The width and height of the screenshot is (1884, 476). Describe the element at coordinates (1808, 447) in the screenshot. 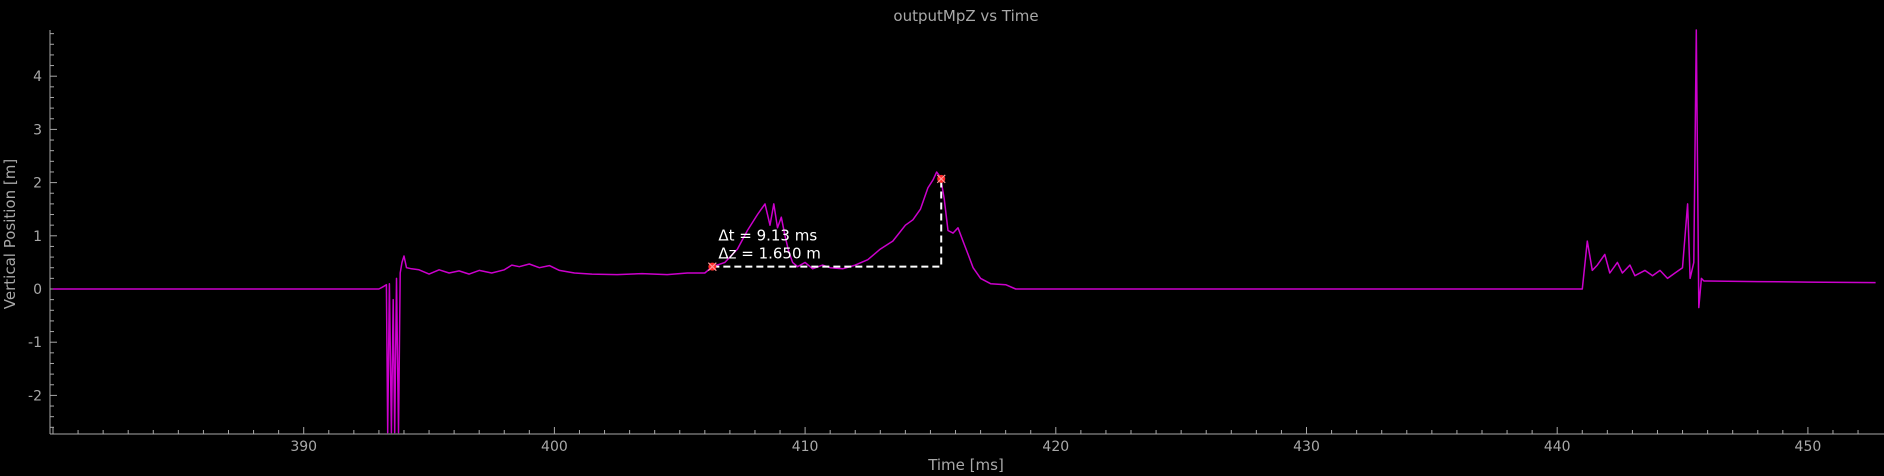

I see `x-tick-label: 450` at that location.